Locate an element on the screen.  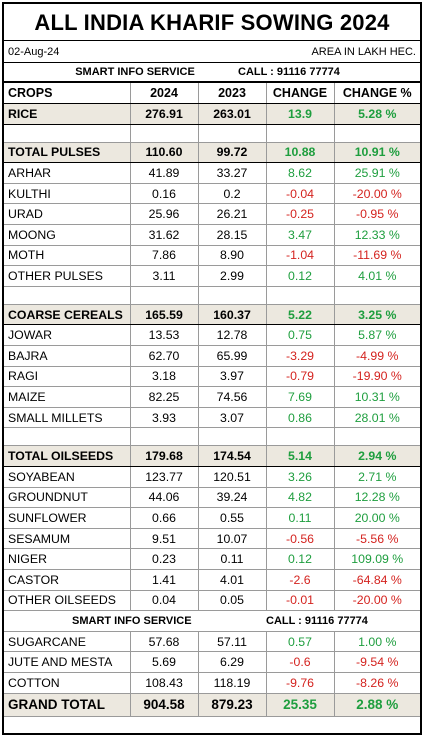
change-pct: 10.31 % is located at coordinates (377, 397).